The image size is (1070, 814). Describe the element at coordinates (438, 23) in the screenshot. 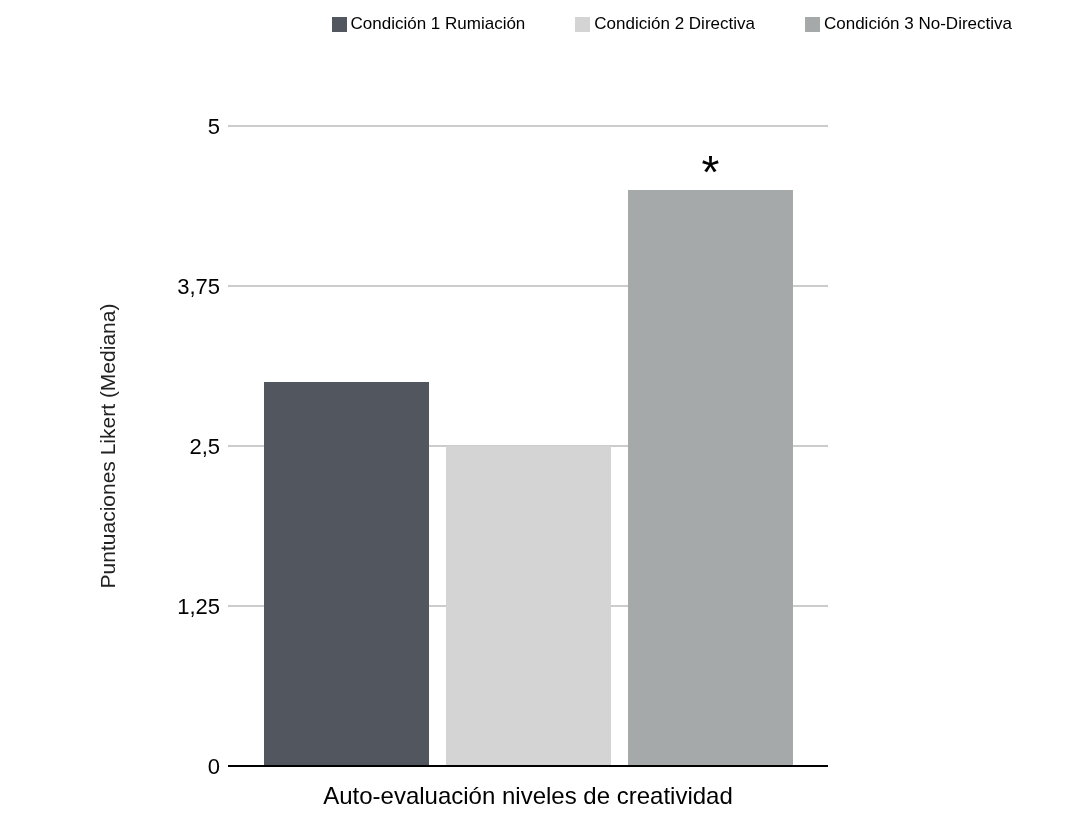

I see `legend-label: Condición 1 Rumiación` at that location.